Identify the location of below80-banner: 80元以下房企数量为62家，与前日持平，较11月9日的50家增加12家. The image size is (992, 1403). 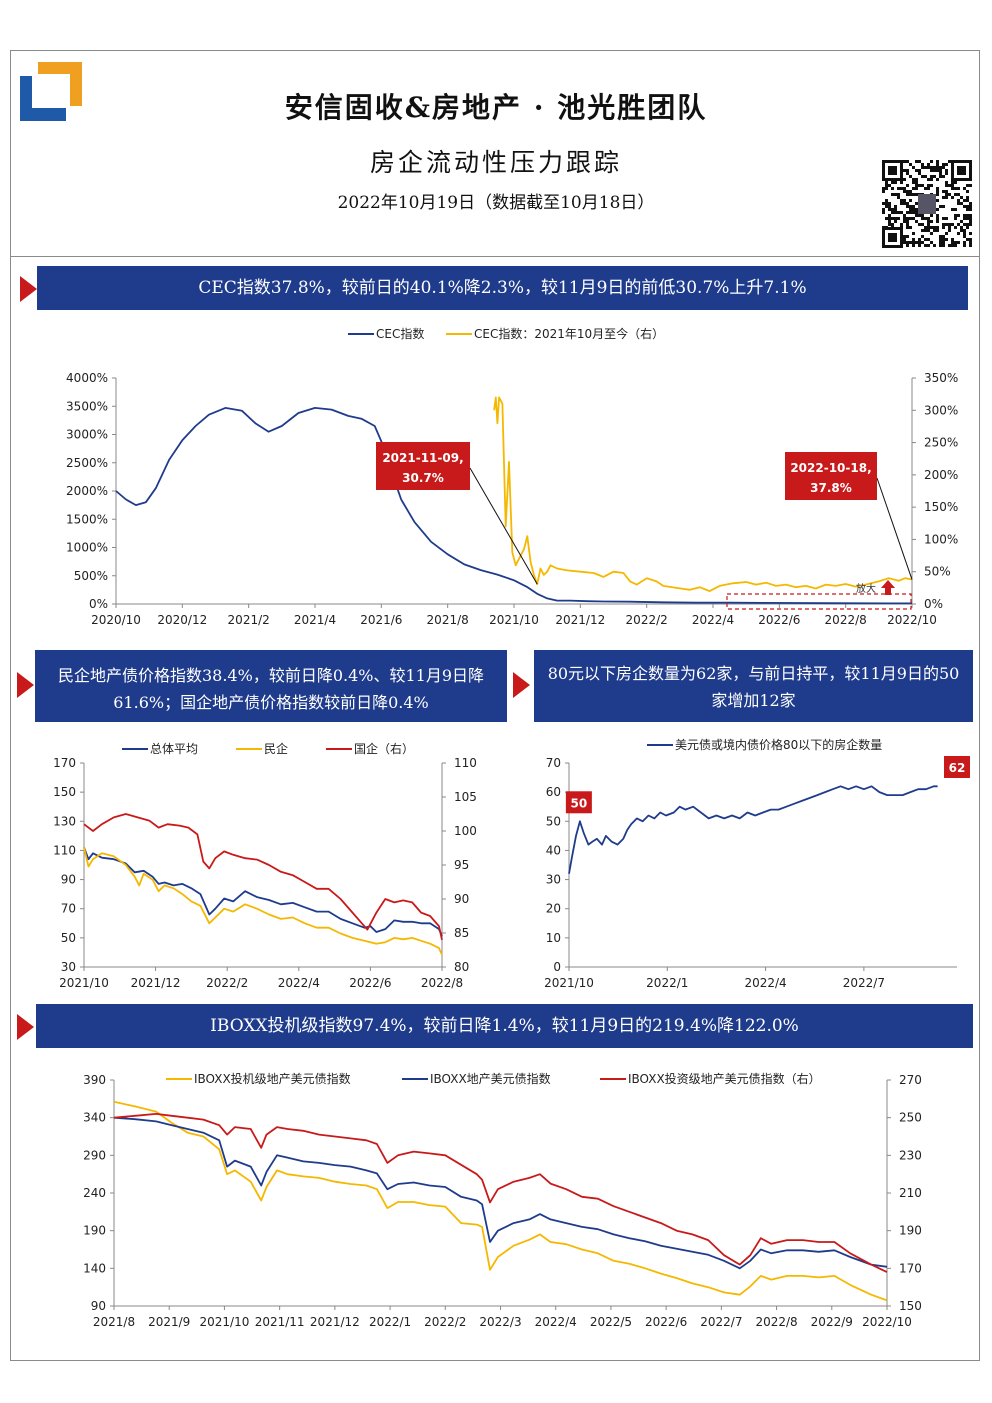
(753, 686).